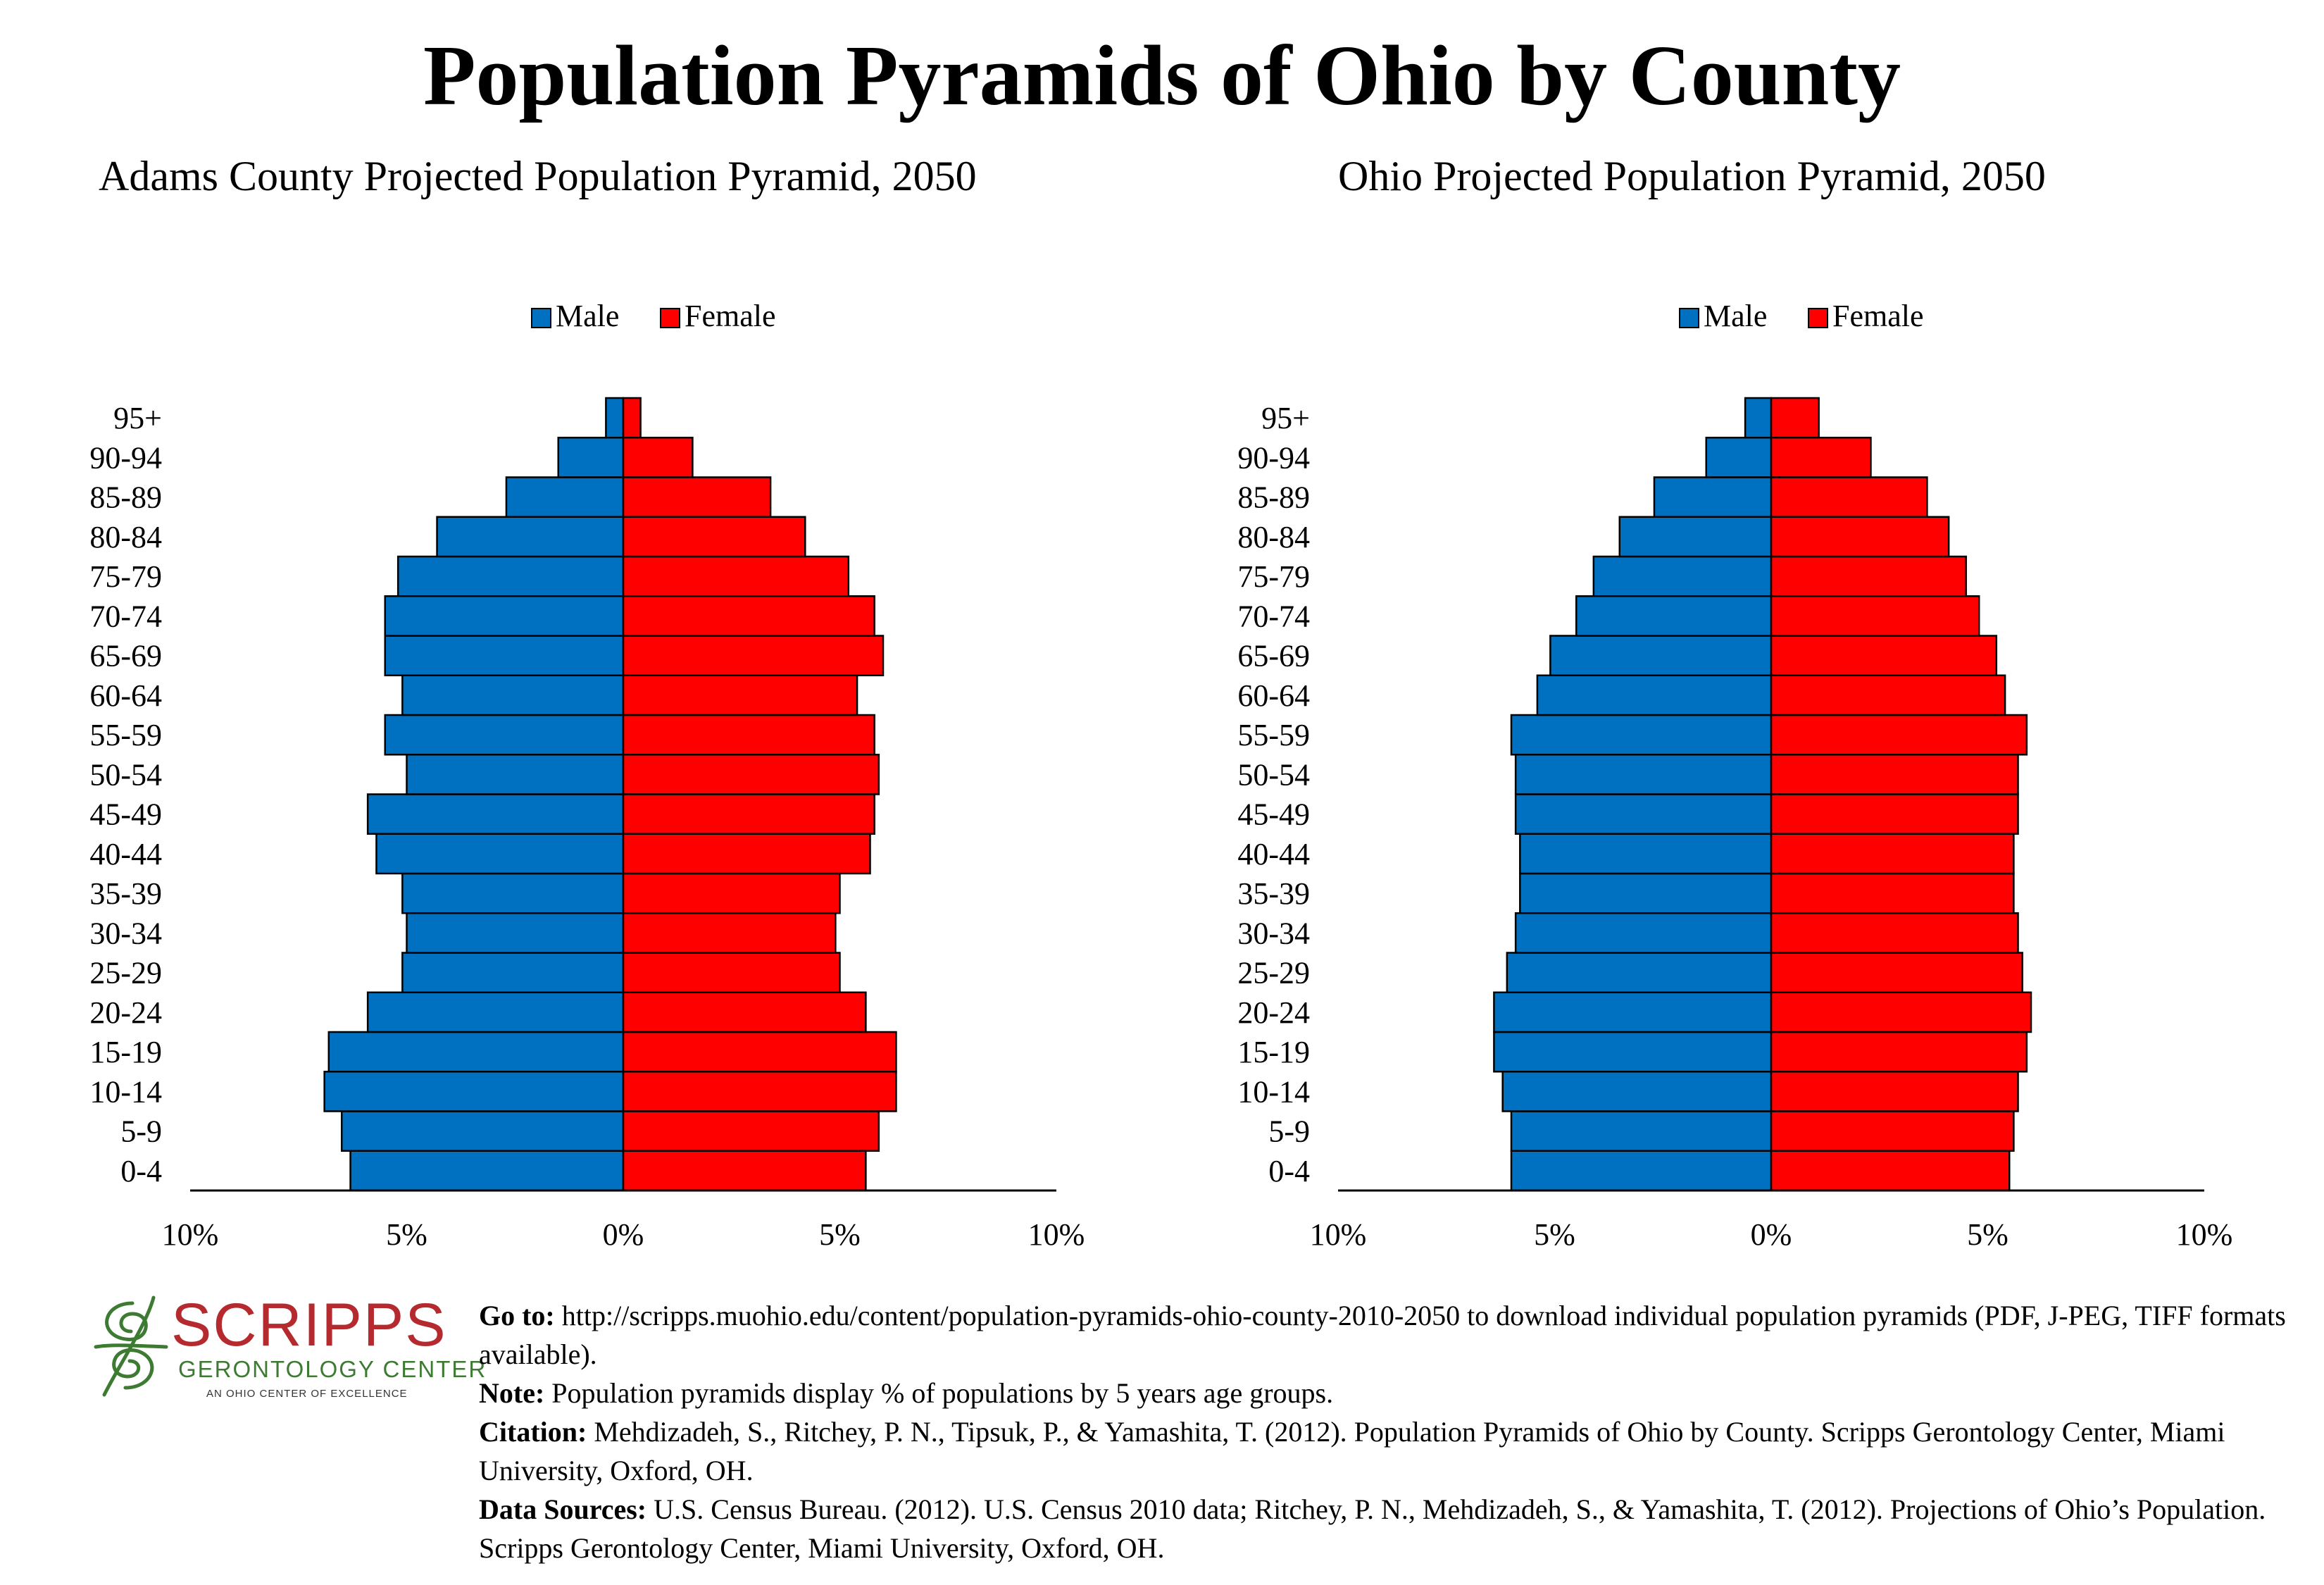  What do you see at coordinates (1758, 418) in the screenshot?
I see `male-bar-95+` at bounding box center [1758, 418].